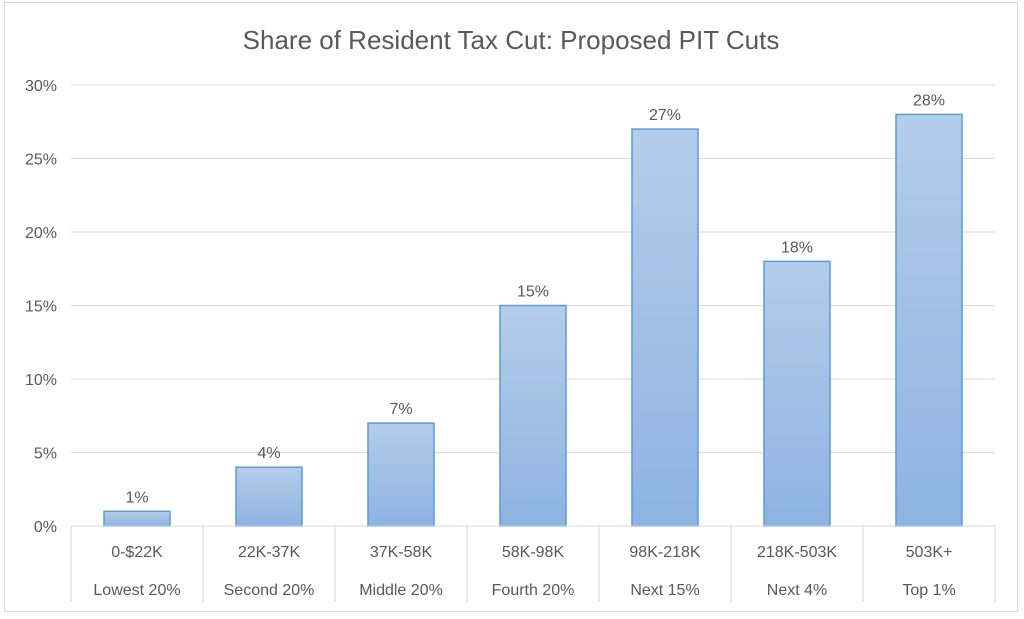  Describe the element at coordinates (45, 454) in the screenshot. I see `y-tick-label: 5%` at that location.